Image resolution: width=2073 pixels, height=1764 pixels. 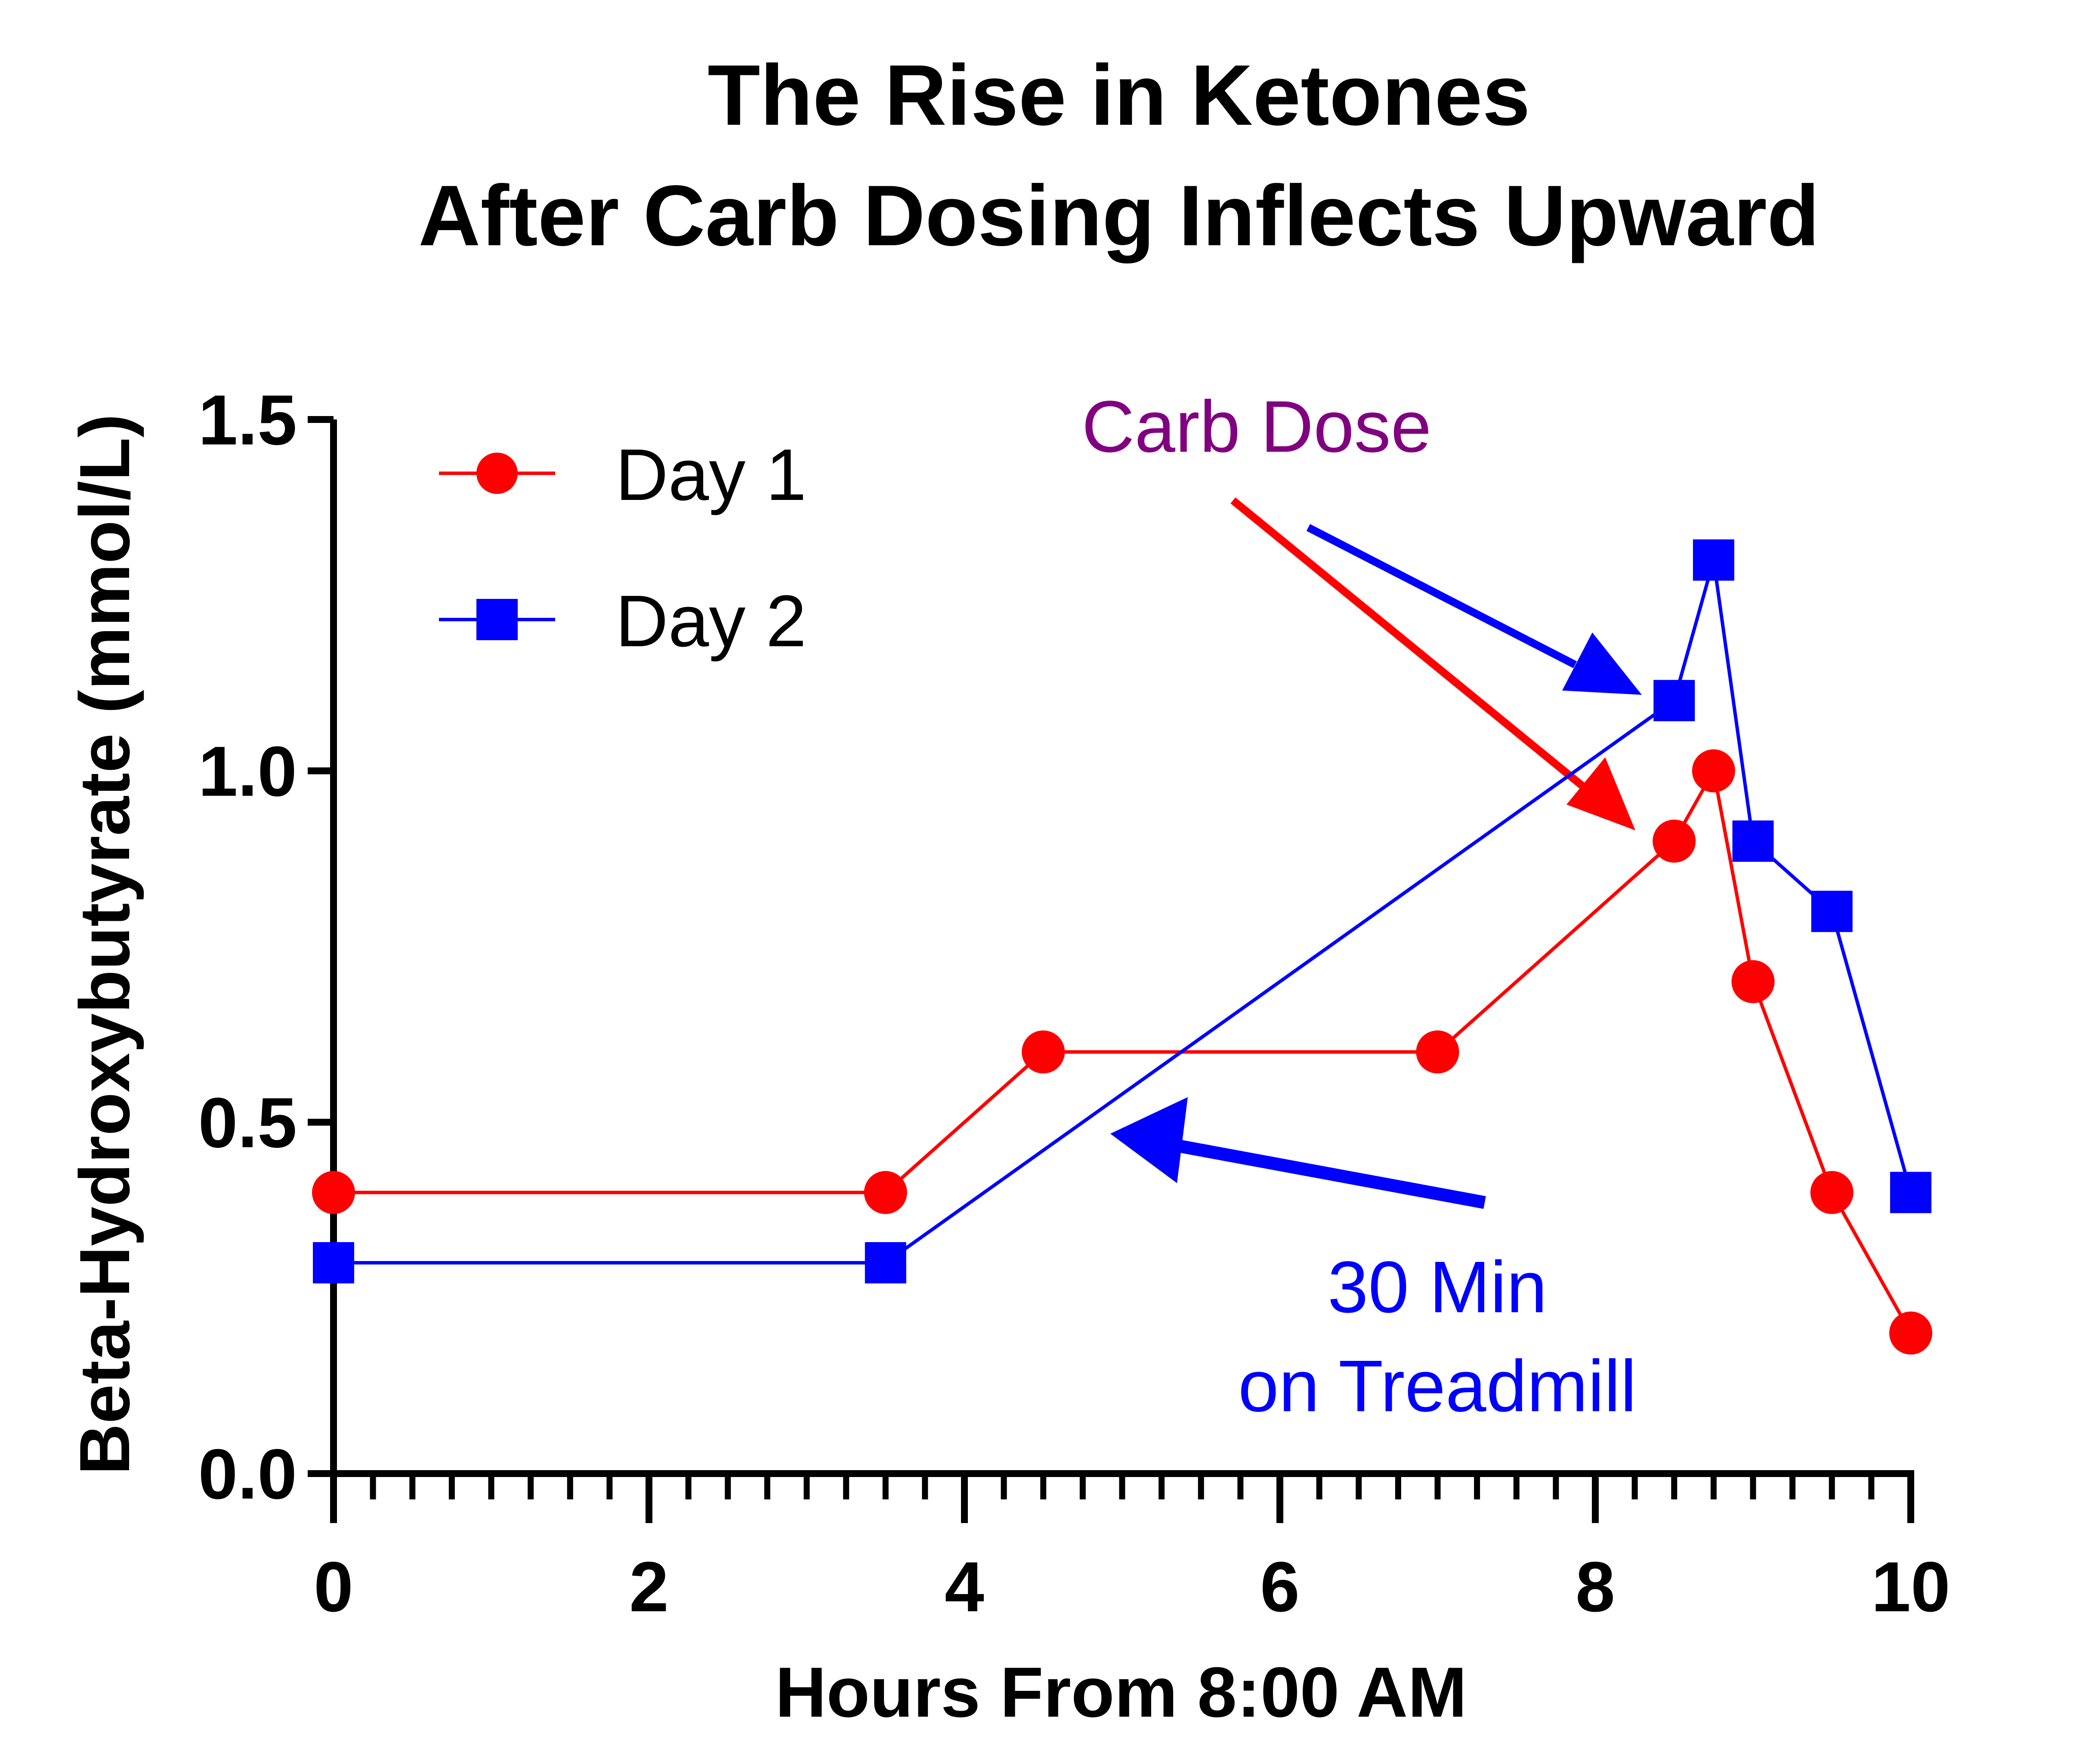 What do you see at coordinates (247, 1122) in the screenshot?
I see `y-tick-label: 0.5` at bounding box center [247, 1122].